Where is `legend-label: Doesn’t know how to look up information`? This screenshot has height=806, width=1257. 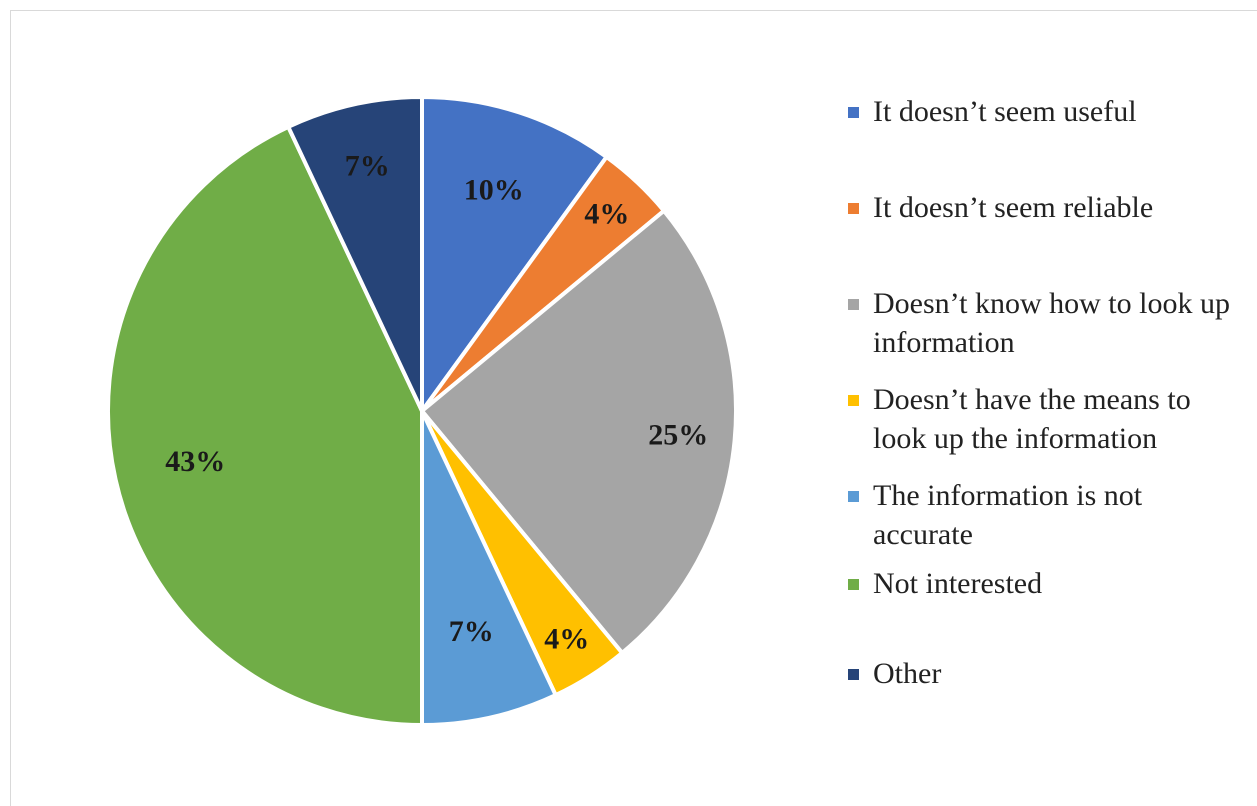
legend-label: Doesn’t know how to look up information is located at coordinates (1051, 323).